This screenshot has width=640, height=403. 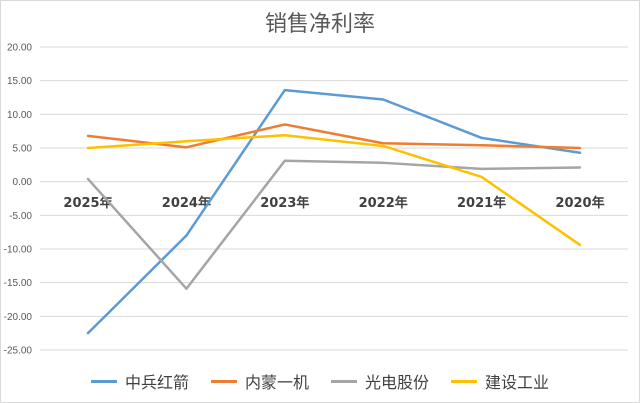 What do you see at coordinates (18, 317) in the screenshot?
I see `y-tick-label: -20.00` at bounding box center [18, 317].